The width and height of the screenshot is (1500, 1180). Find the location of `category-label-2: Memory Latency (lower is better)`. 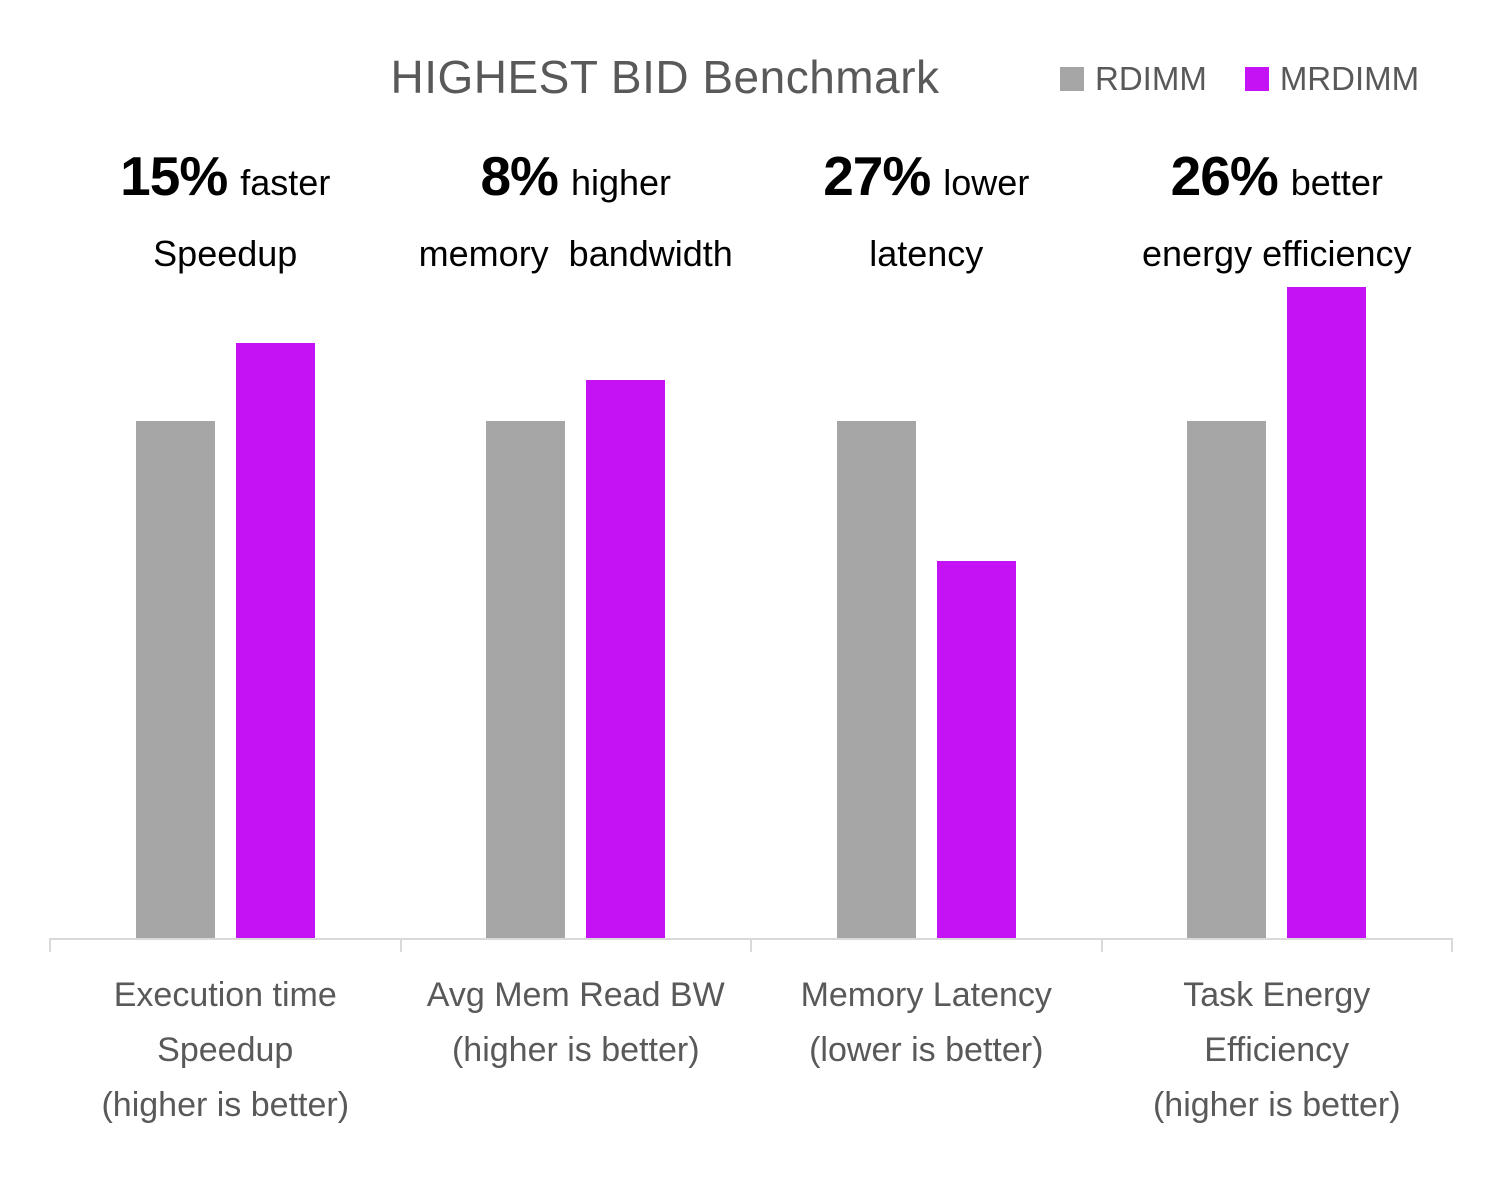

category-label-2: Memory Latency (lower is better) is located at coordinates (926, 1022).